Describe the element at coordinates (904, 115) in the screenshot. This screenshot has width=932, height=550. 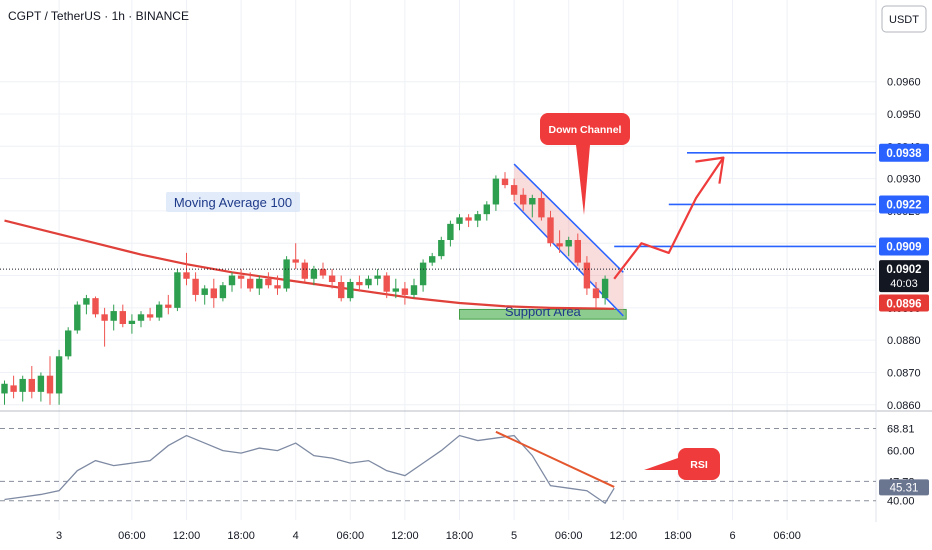
I see `price-tick-label: 0.0950` at that location.